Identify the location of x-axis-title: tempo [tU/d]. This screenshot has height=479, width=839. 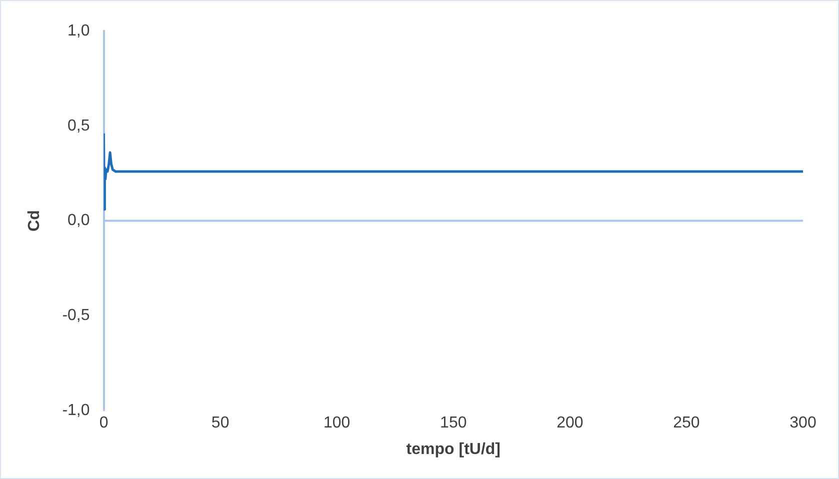
(453, 449).